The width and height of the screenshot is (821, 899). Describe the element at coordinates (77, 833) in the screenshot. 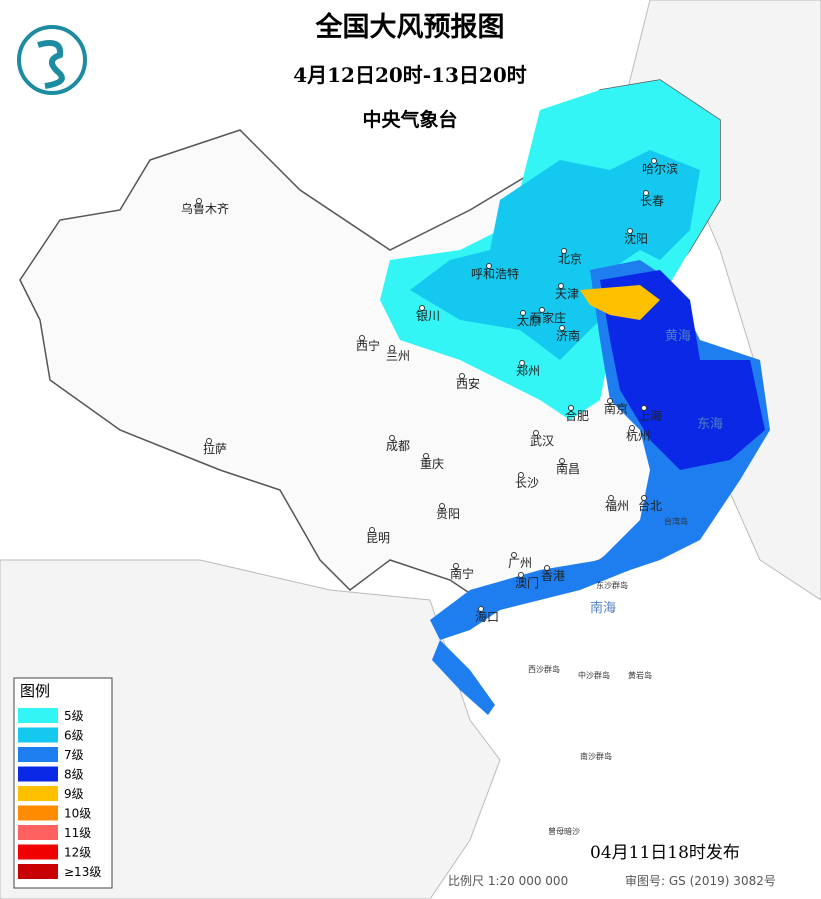

I see `legend-label: 11级` at that location.